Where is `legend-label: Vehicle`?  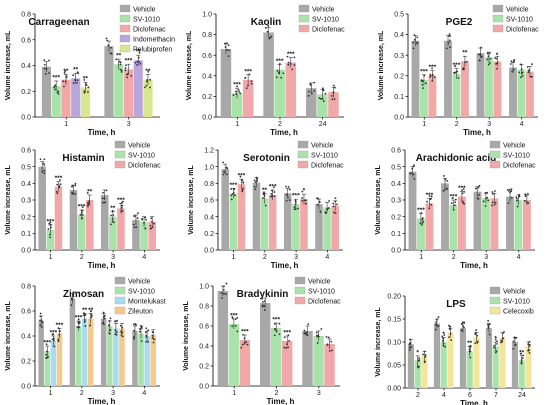
legend-label: Vehicle is located at coordinates (144, 10).